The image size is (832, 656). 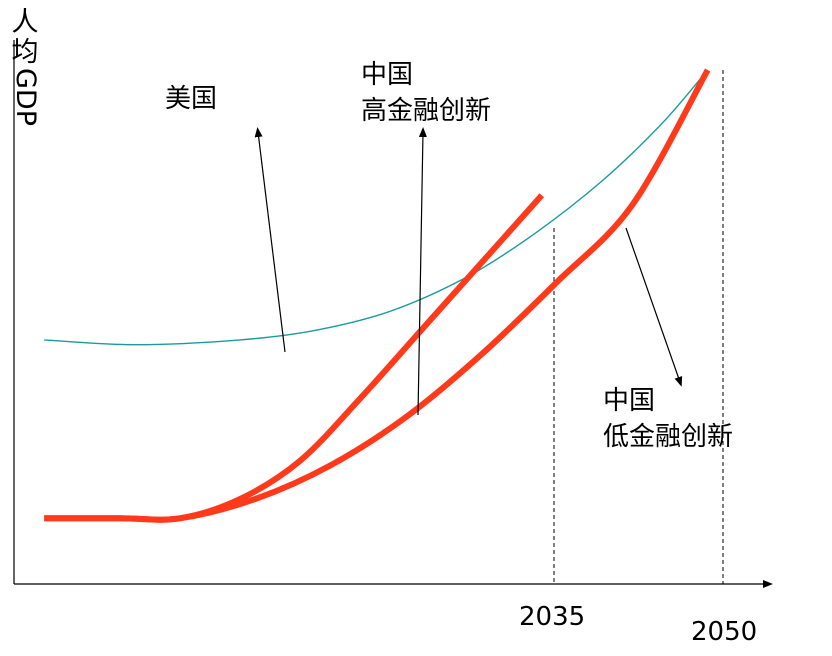 I want to click on annotation-china-high-line1: 中国, so click(x=387, y=75).